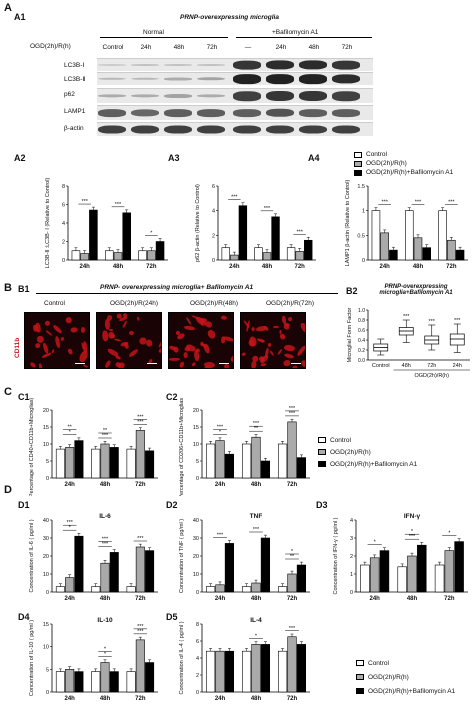 The image size is (474, 708). I want to click on box, so click(457, 339).